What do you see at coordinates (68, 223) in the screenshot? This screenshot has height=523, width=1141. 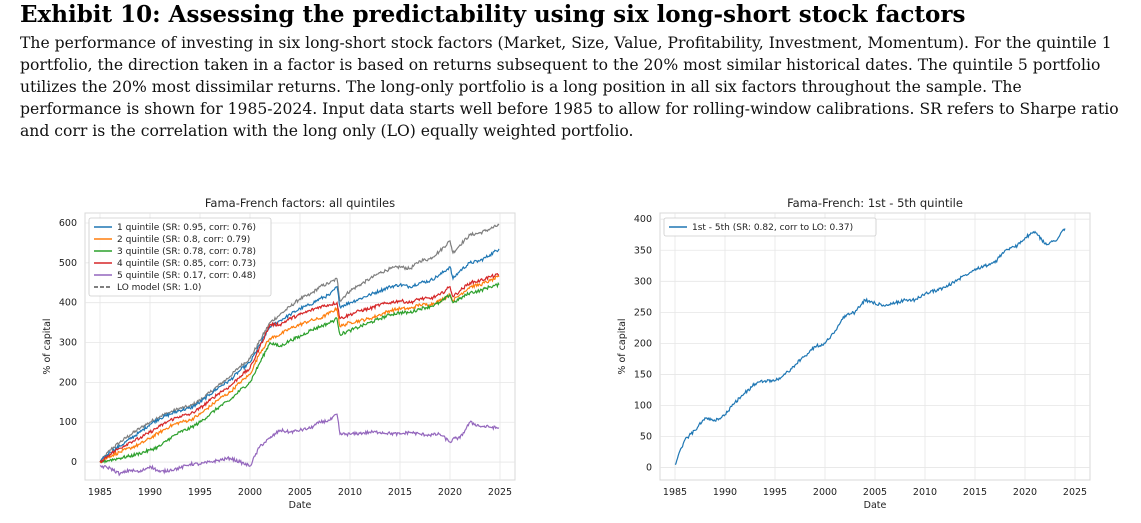 I see `y-tick-label: 600` at bounding box center [68, 223].